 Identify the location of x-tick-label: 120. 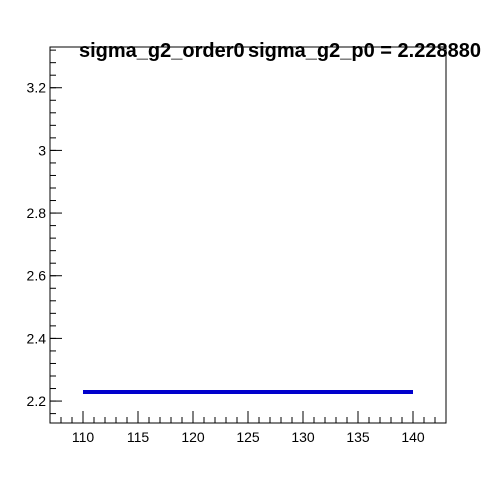
(193, 437).